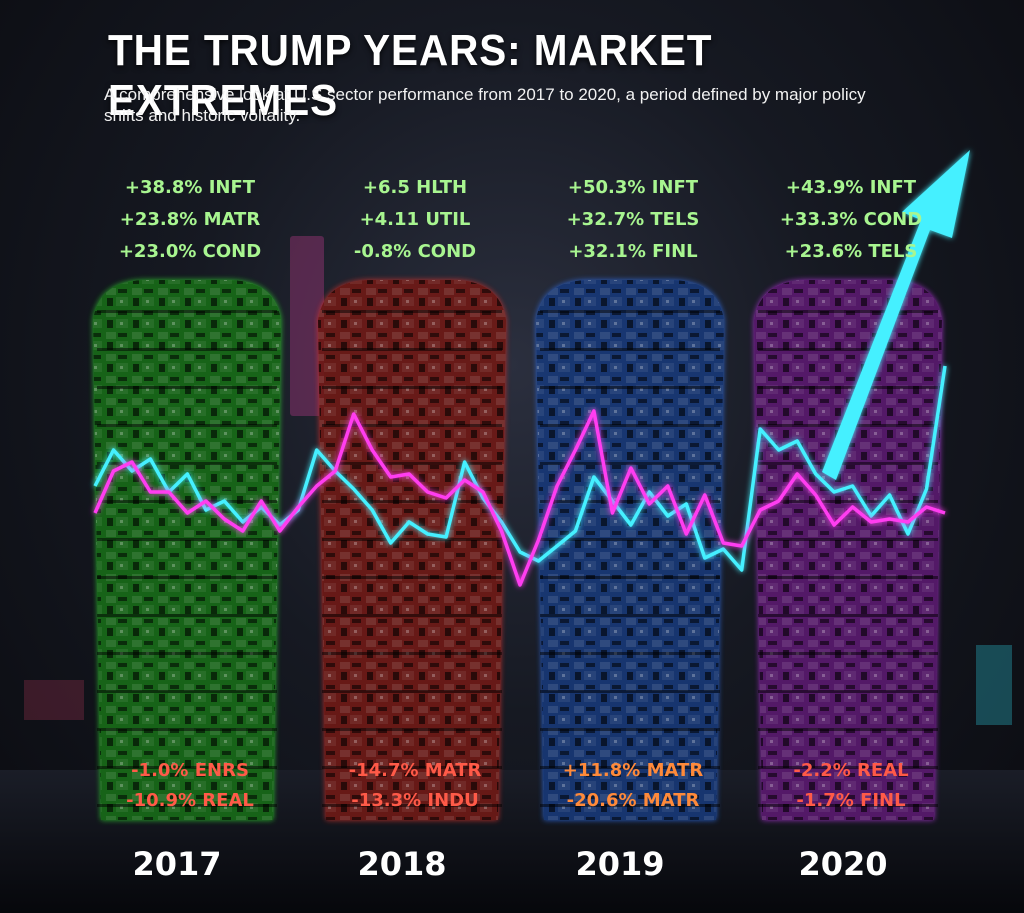 The width and height of the screenshot is (1024, 913). What do you see at coordinates (415, 219) in the screenshot?
I see `top-performer-label: +4.11 UTIL` at bounding box center [415, 219].